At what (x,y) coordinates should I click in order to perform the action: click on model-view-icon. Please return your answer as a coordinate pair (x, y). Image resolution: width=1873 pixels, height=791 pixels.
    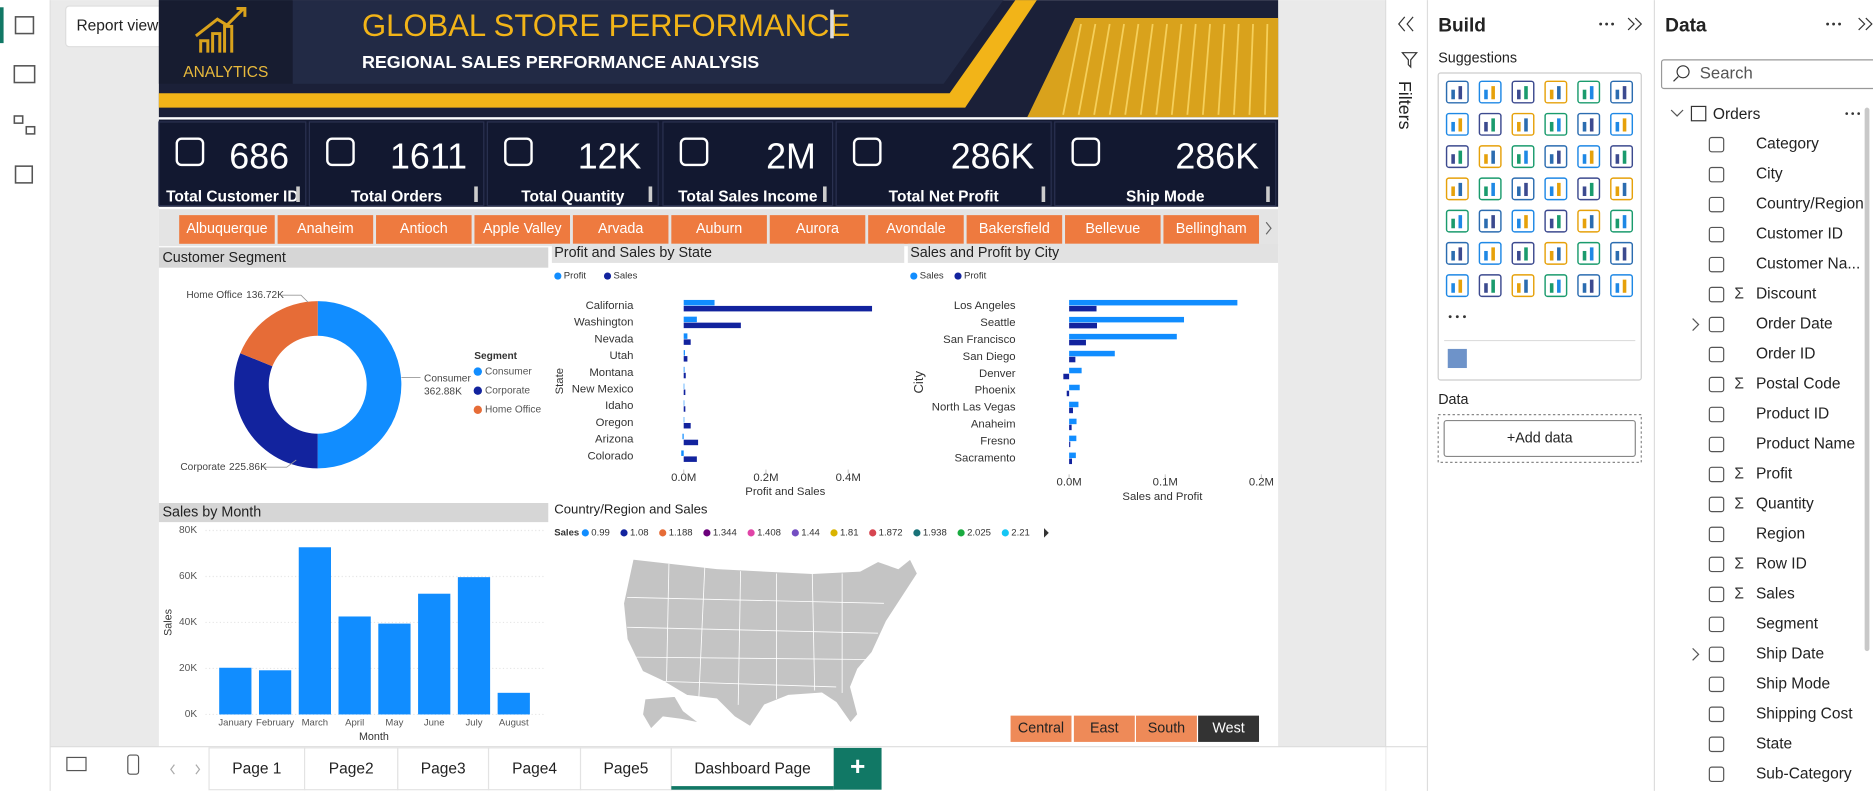
    Looking at the image, I should click on (18, 119).